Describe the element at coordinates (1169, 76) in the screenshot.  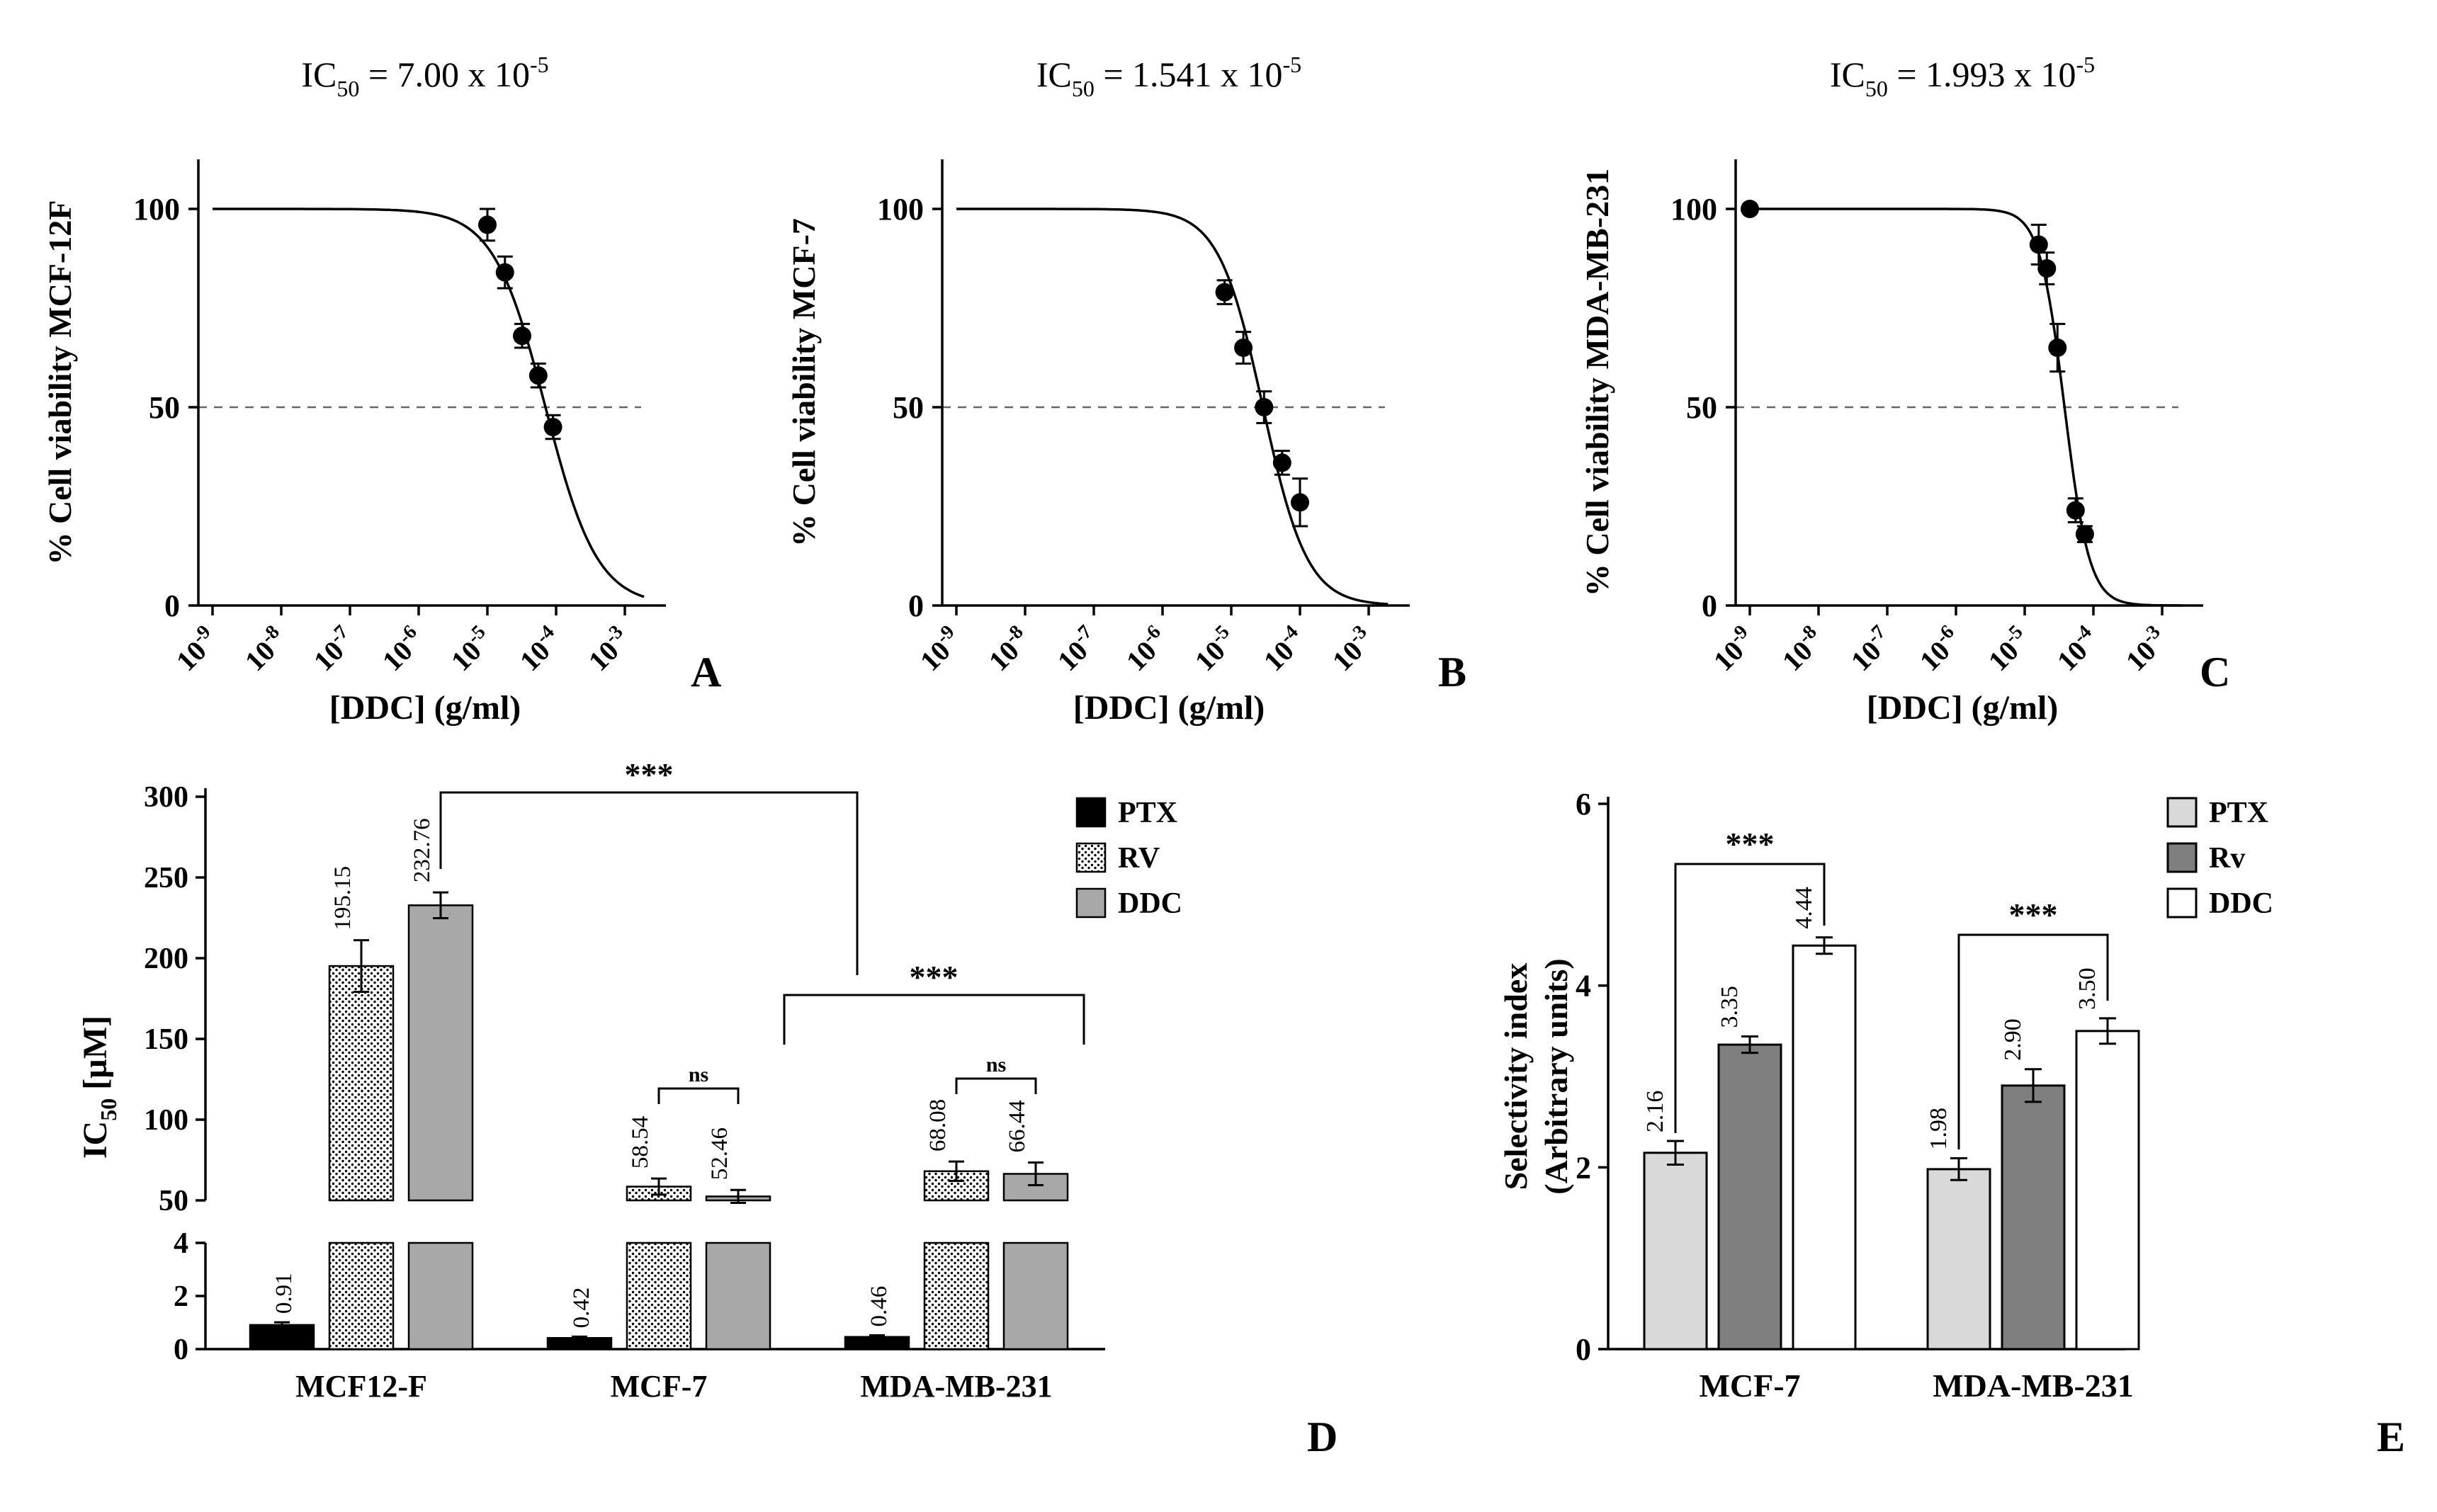
I see `svg-text: IC50 = 1.541 x 10-5` at that location.